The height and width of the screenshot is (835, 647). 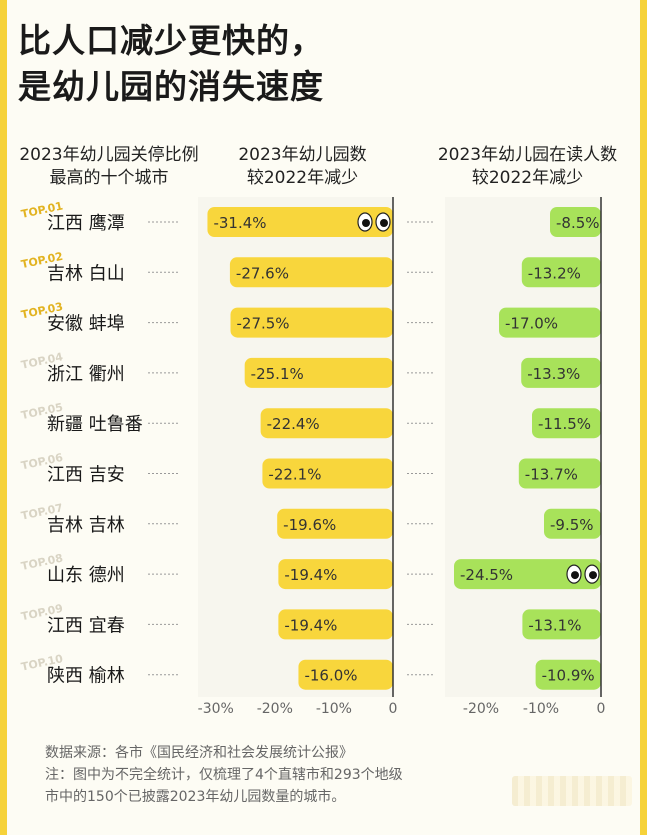 What do you see at coordinates (481, 709) in the screenshot?
I see `right-tick-label: -20%` at bounding box center [481, 709].